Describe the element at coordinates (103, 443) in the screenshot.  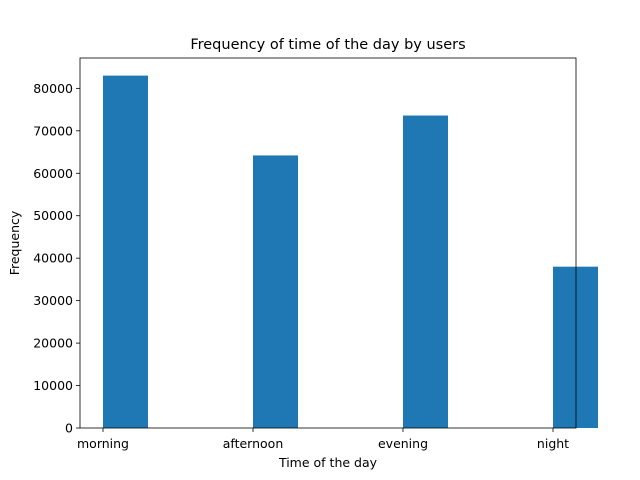
I see `x-tick-label-morning: morning` at that location.